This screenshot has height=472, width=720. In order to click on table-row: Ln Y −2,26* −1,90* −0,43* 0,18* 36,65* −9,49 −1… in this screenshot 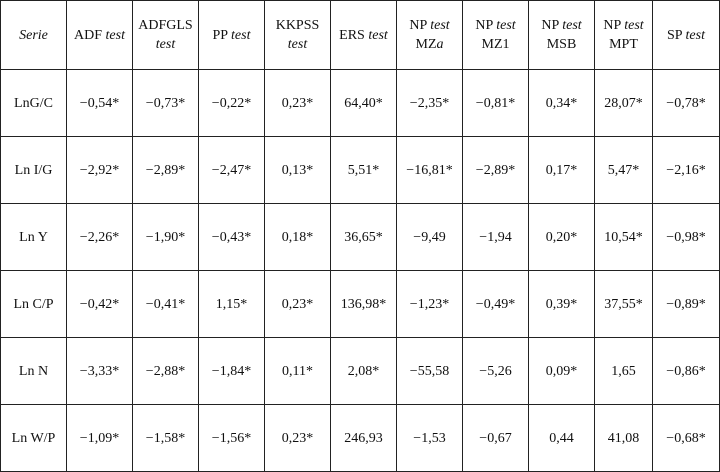, I will do `click(360, 237)`.